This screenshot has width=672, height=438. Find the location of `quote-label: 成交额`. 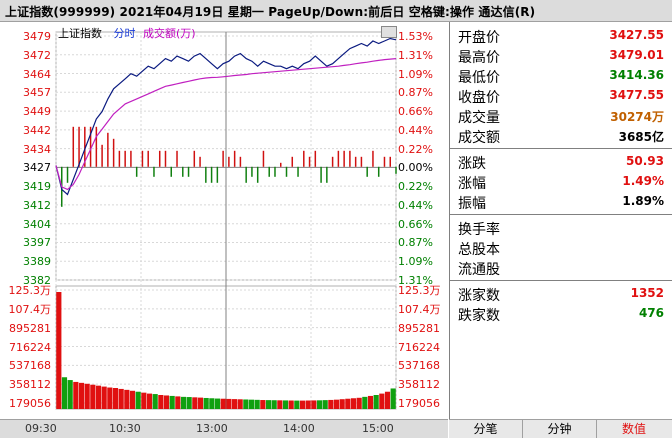

quote-label: 成交额 is located at coordinates (479, 138).